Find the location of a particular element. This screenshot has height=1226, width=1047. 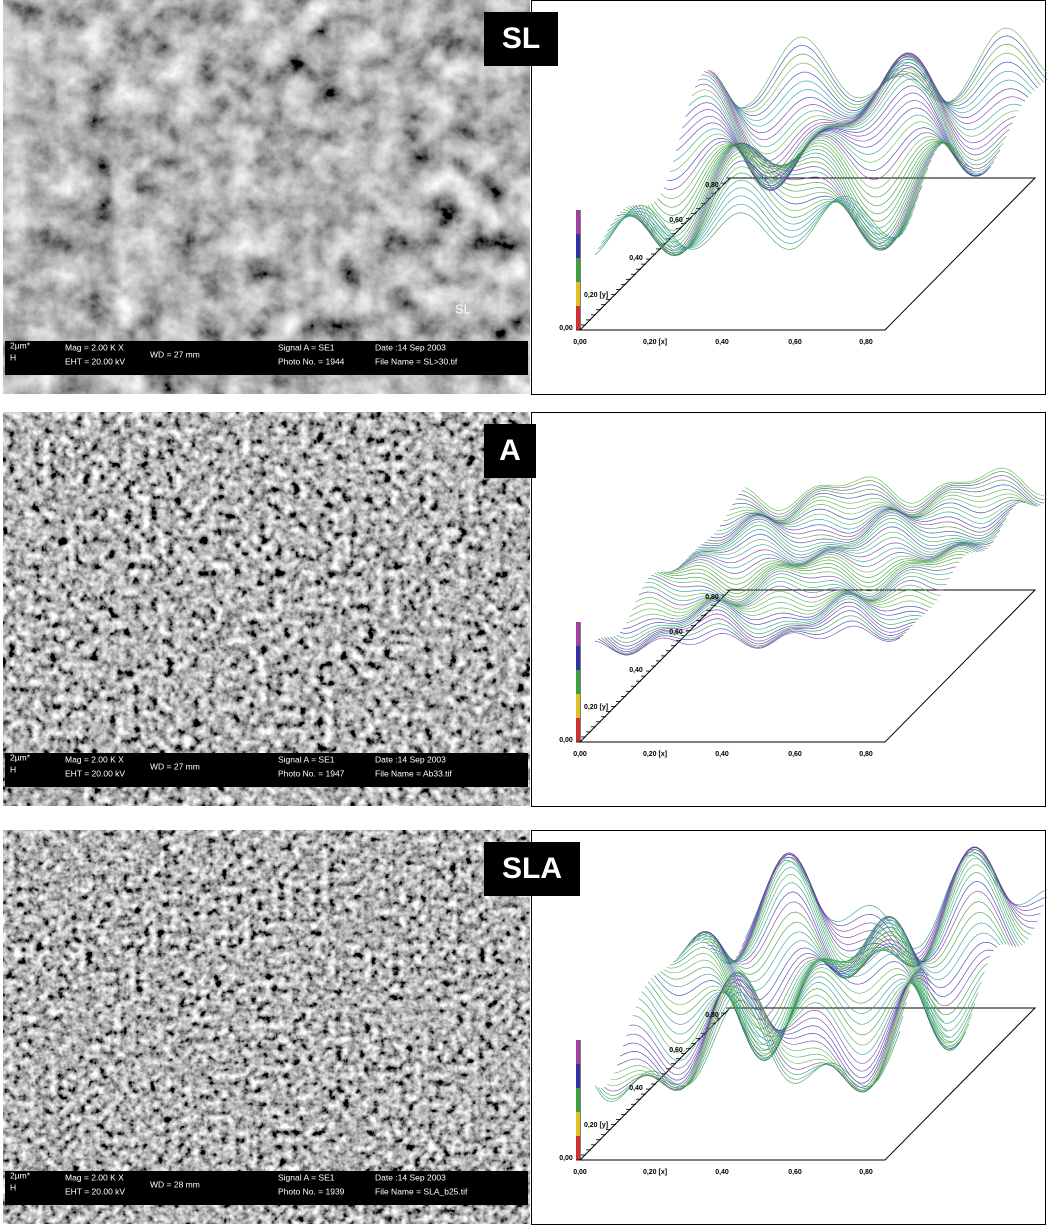

y-axis-label: 0,80 is located at coordinates (712, 185).